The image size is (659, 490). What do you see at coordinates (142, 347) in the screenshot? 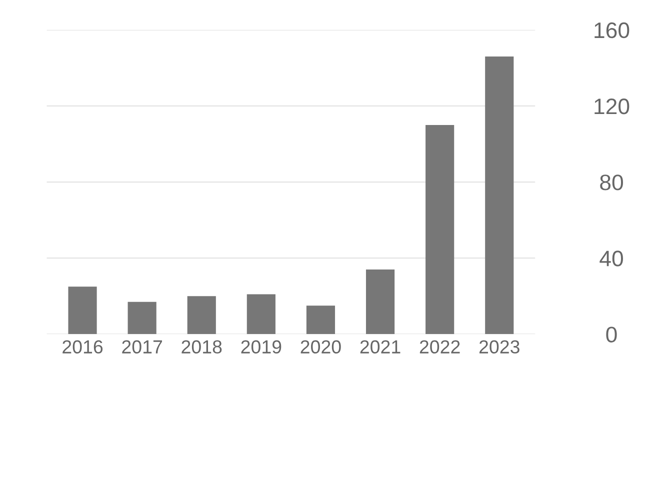
I see `x-tick-label: 2017` at bounding box center [142, 347].